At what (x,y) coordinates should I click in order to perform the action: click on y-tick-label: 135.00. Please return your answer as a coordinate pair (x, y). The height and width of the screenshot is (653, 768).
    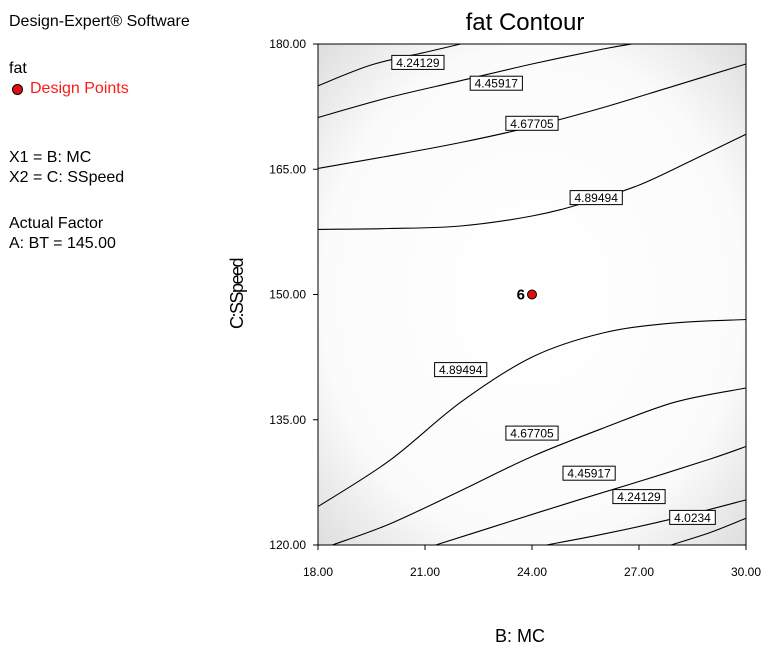
    Looking at the image, I should click on (287, 420).